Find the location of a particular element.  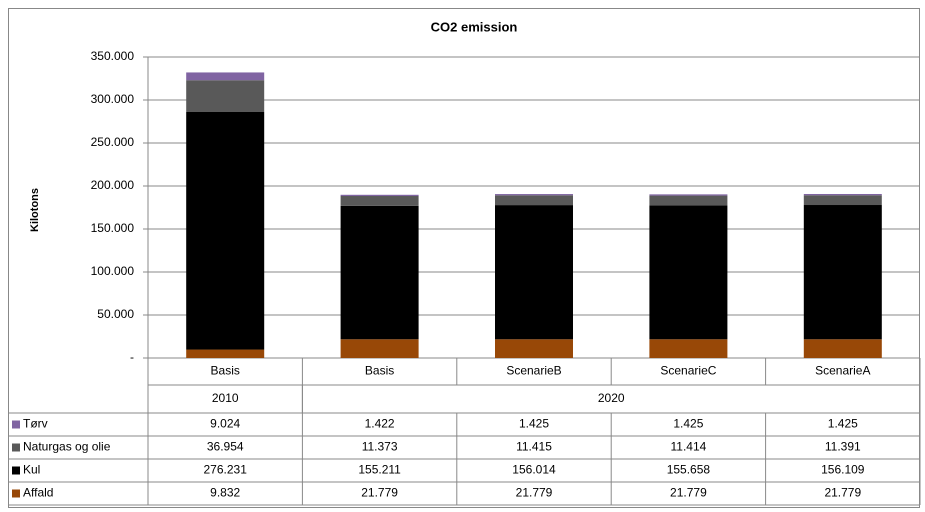

category-group-label: 2020 is located at coordinates (611, 398).